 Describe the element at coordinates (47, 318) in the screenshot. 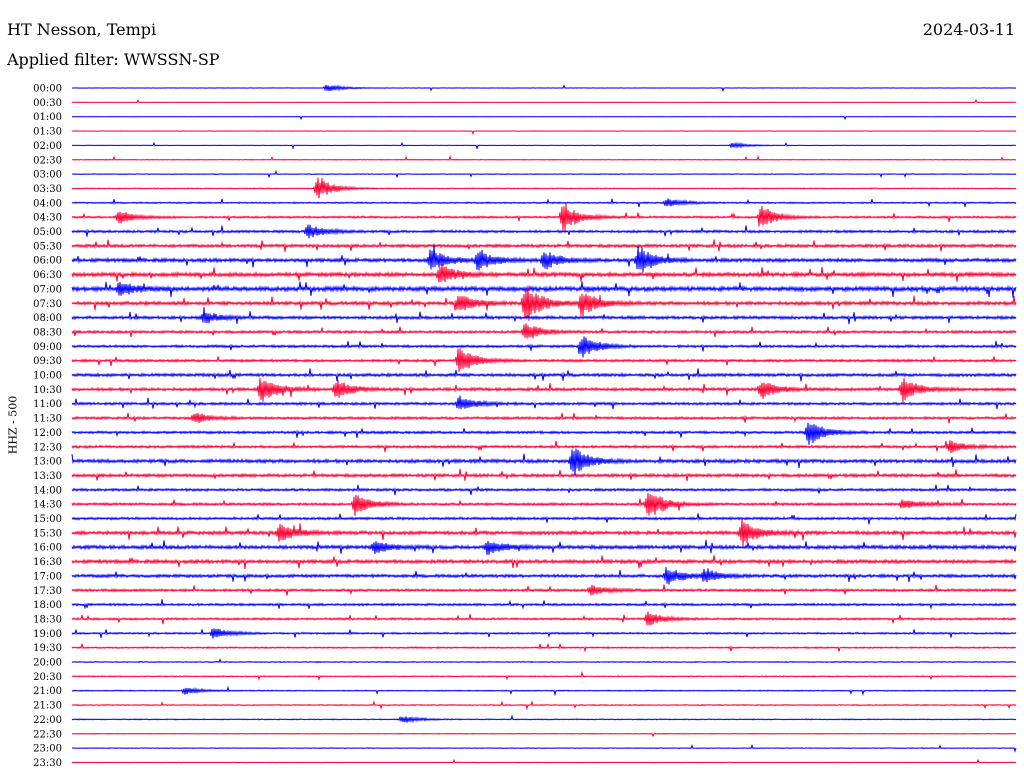

I see `row-time-label: 08:00` at that location.